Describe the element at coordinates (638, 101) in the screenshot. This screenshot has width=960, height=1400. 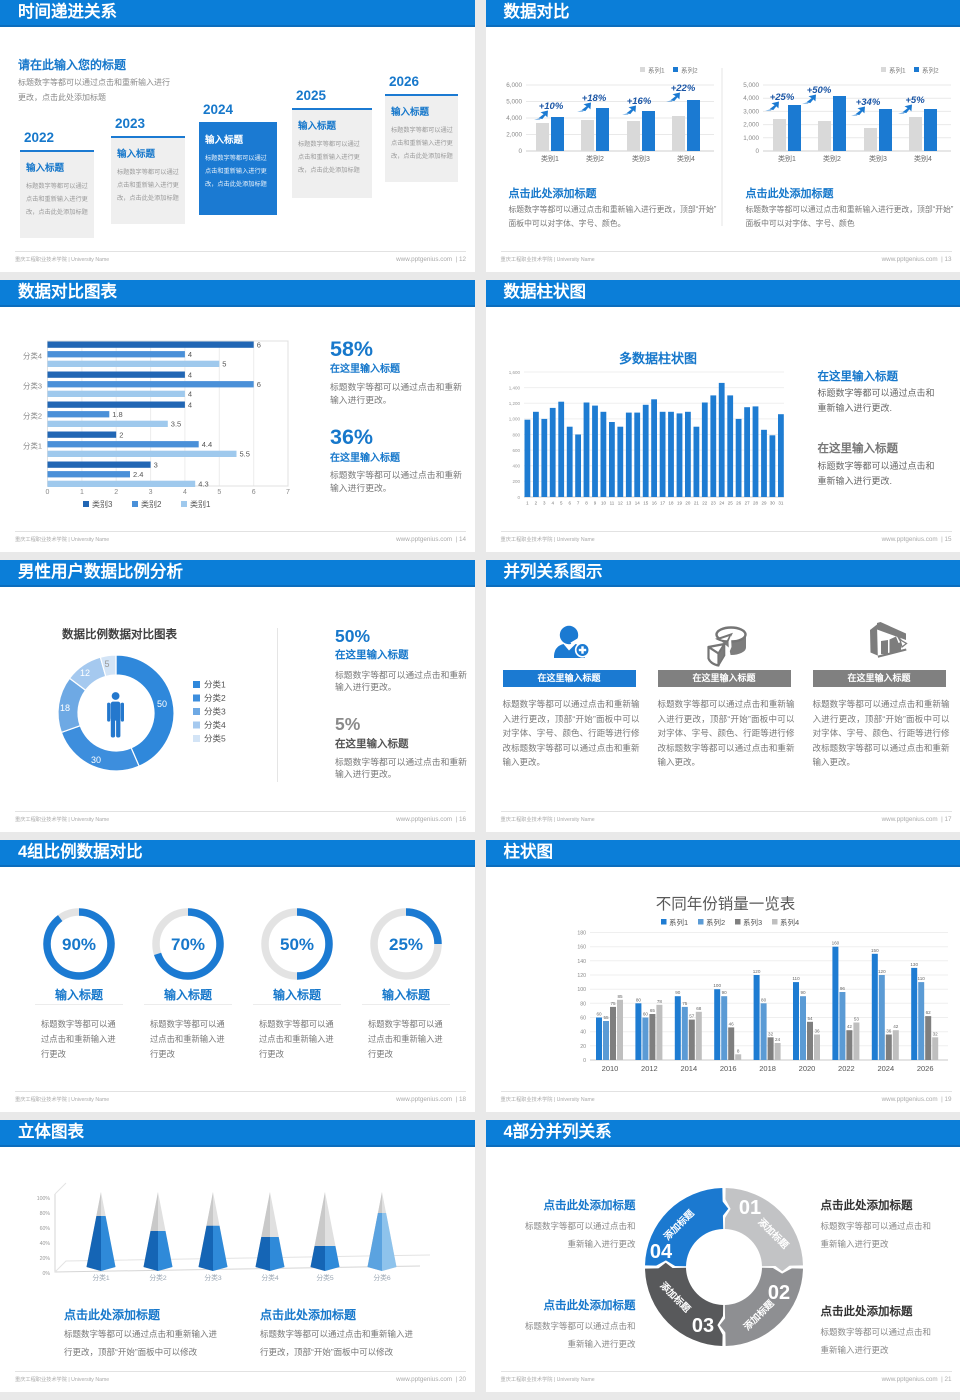
I see `svg-text: +16%` at that location.